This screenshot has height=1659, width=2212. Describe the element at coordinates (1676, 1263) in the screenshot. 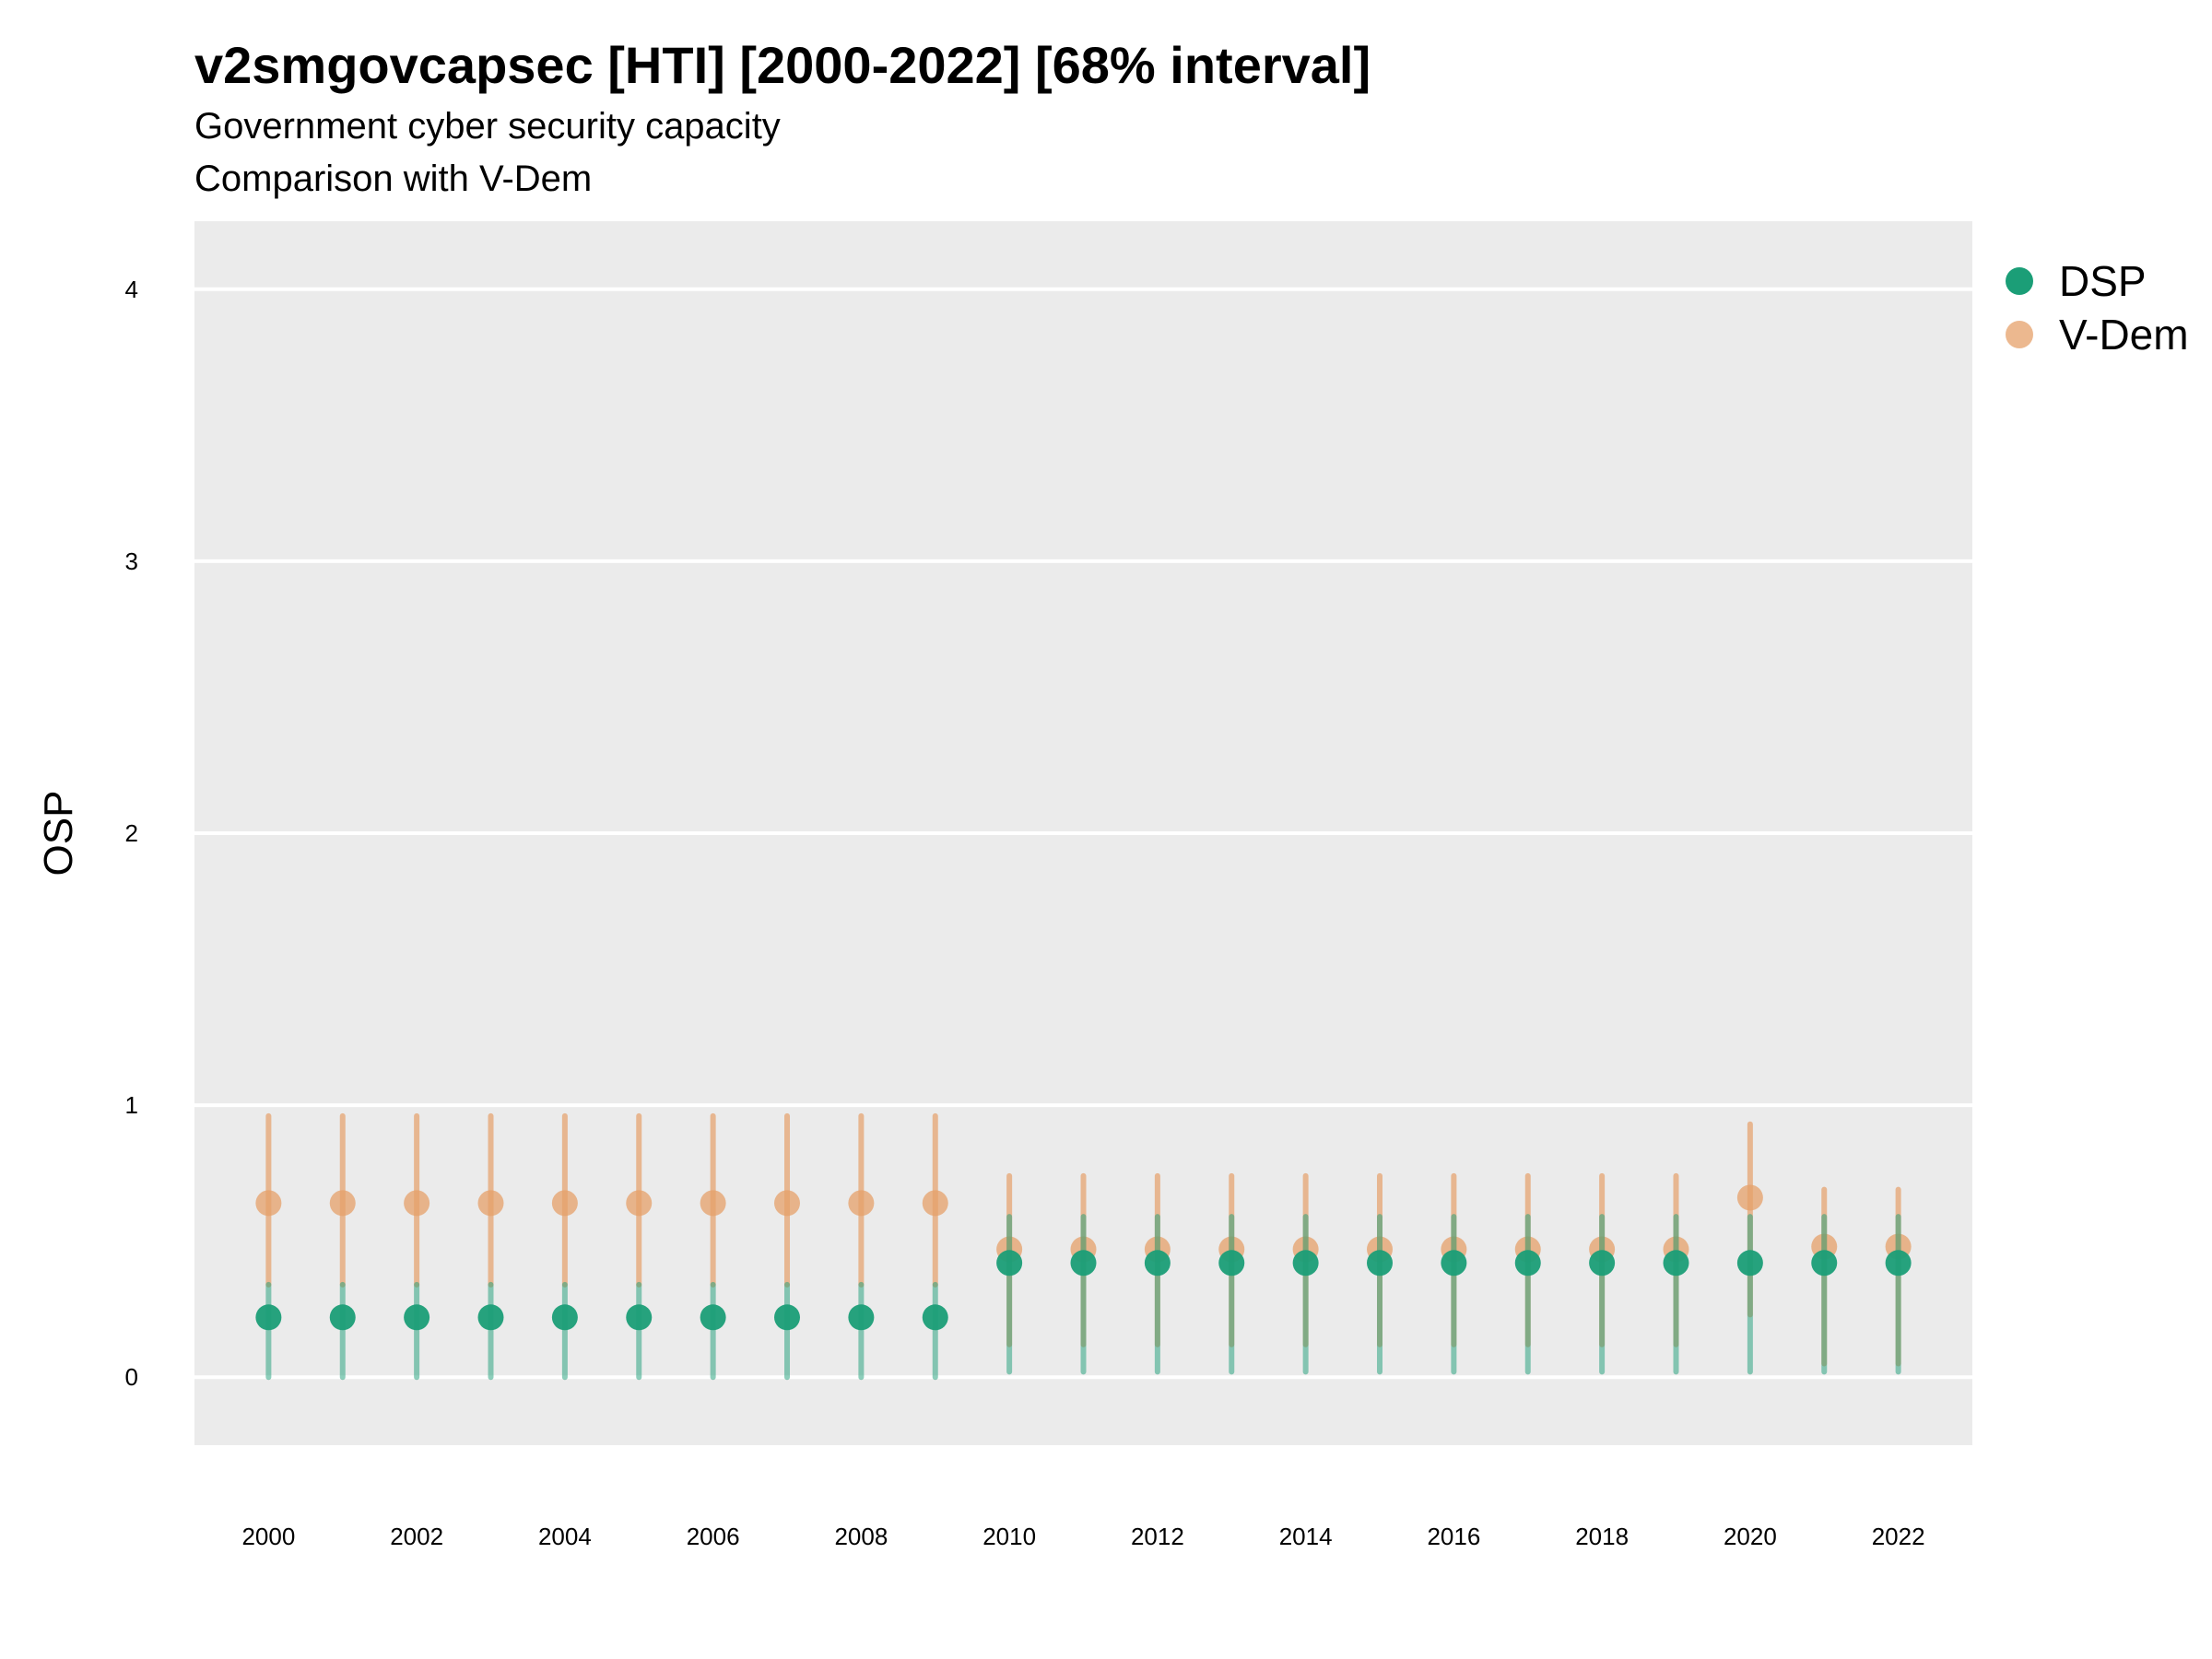

I see `dsp-point-2019` at that location.